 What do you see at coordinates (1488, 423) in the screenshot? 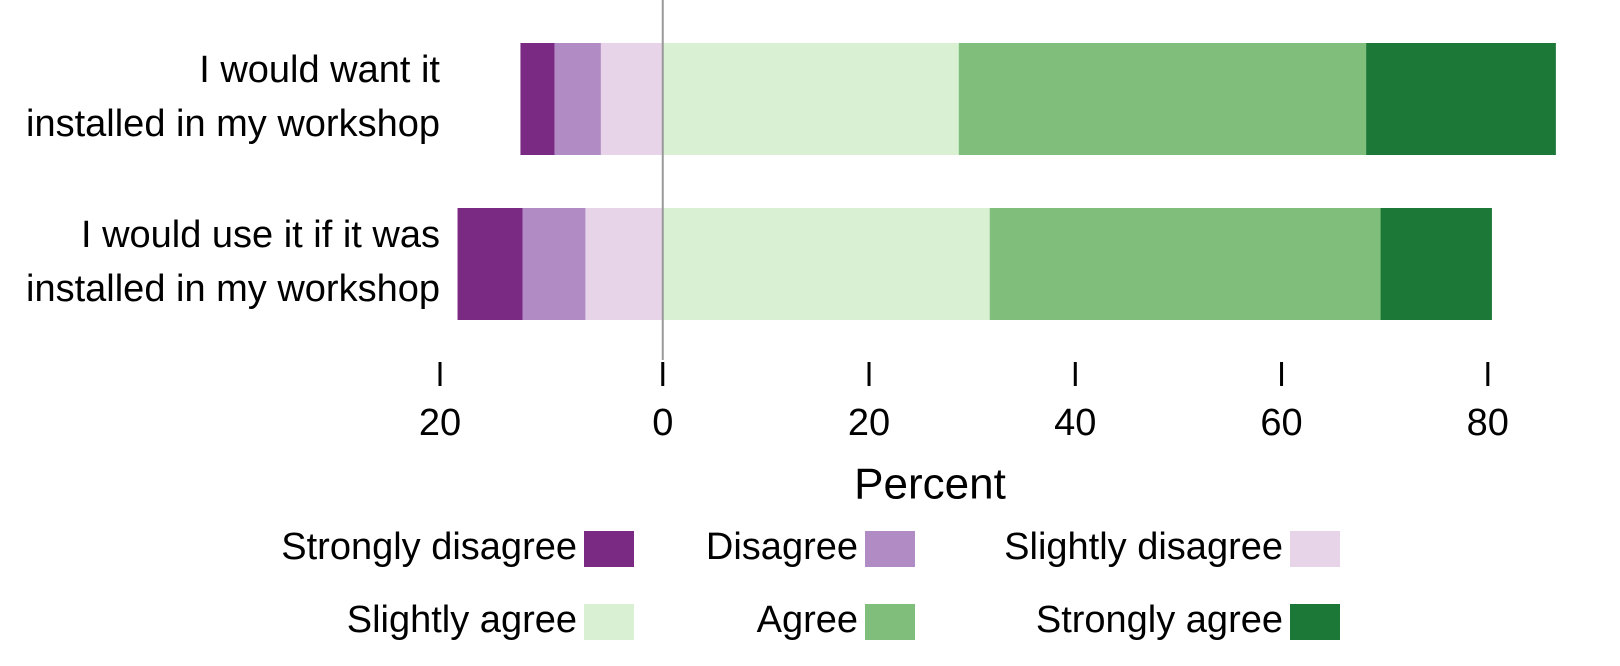
I see `x-tick-label: 80` at bounding box center [1488, 423].